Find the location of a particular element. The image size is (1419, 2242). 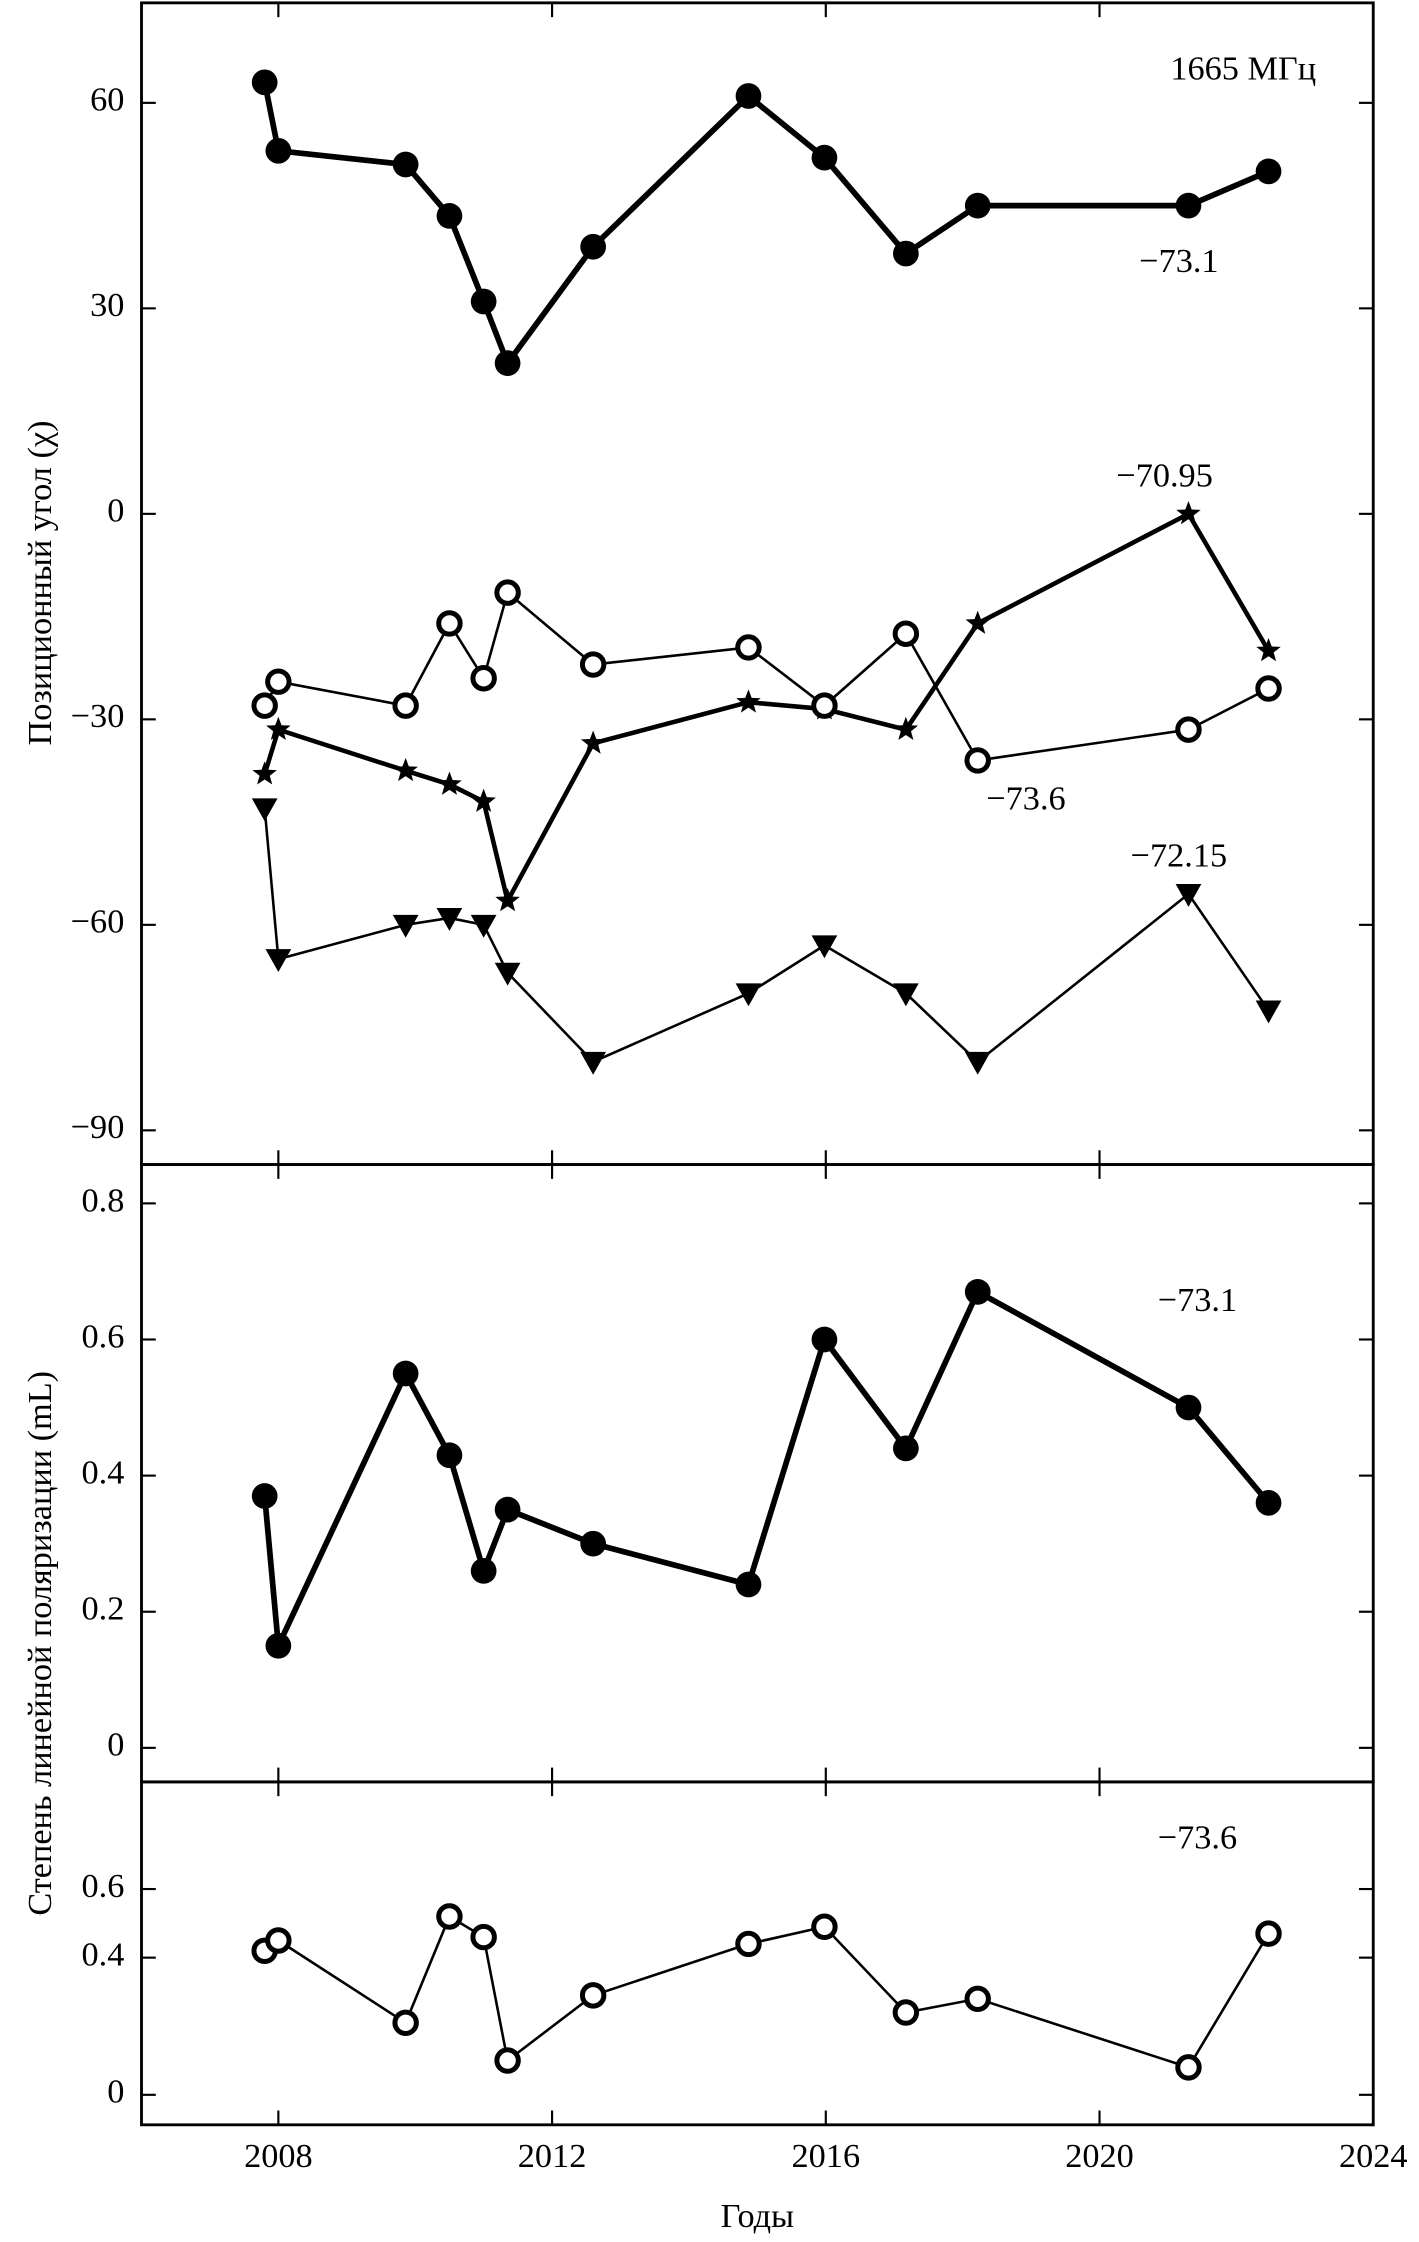

x-tick-label: 2020 is located at coordinates (1099, 2156).